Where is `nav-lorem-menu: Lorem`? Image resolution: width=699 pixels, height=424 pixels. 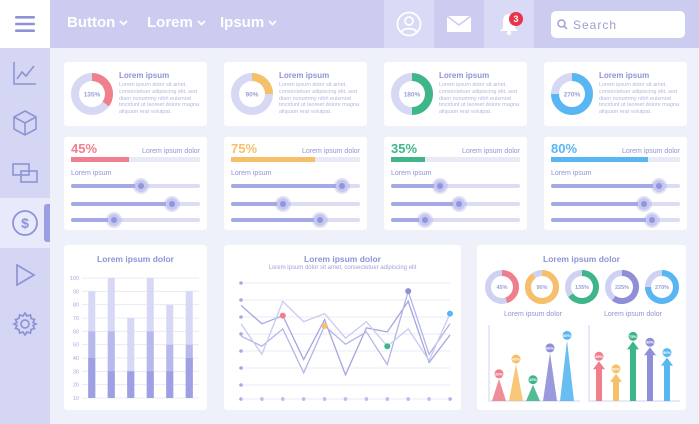 nav-lorem-menu: Lorem is located at coordinates (176, 22).